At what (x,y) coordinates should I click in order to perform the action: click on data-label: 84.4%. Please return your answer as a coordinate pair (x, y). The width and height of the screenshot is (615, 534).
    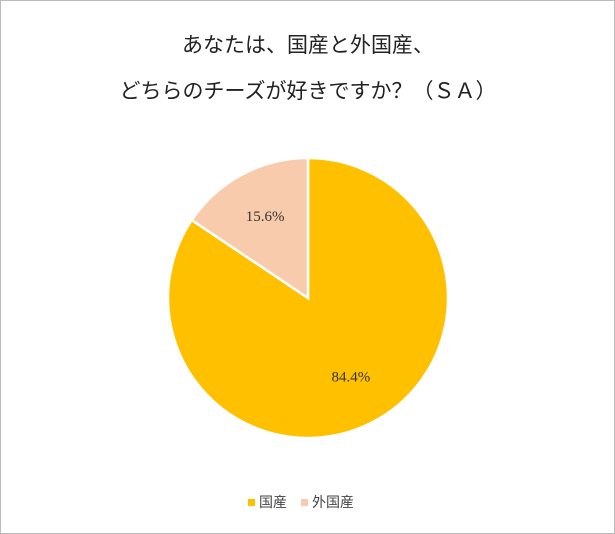
    Looking at the image, I should click on (350, 378).